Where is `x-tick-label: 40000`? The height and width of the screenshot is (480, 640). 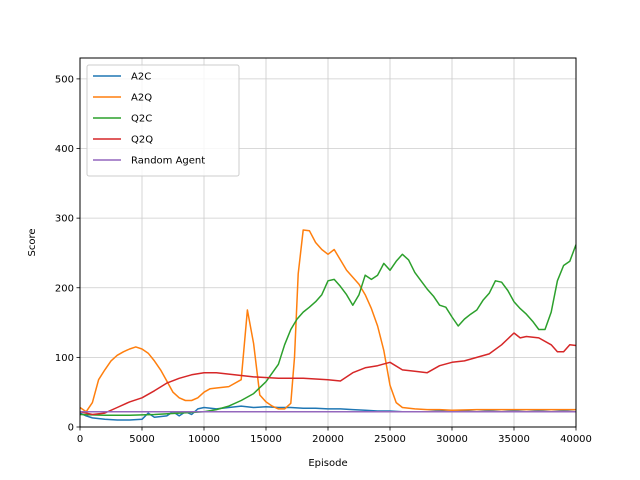 x-tick-label: 40000 is located at coordinates (576, 439).